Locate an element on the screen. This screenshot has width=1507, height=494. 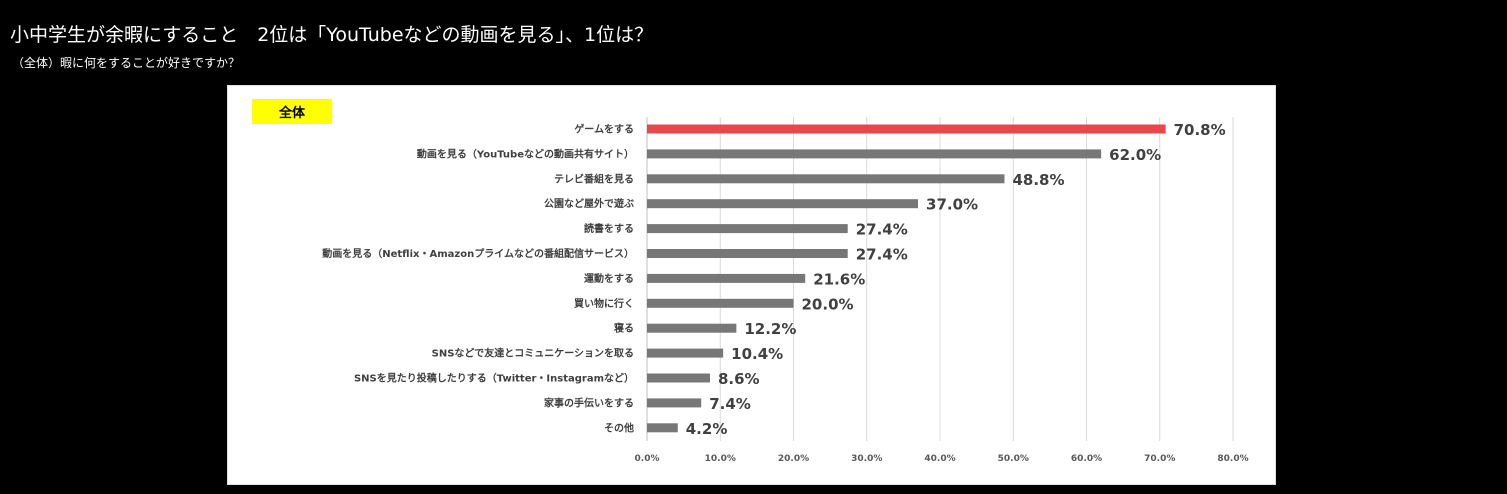
value-label: 37.0% is located at coordinates (952, 205).